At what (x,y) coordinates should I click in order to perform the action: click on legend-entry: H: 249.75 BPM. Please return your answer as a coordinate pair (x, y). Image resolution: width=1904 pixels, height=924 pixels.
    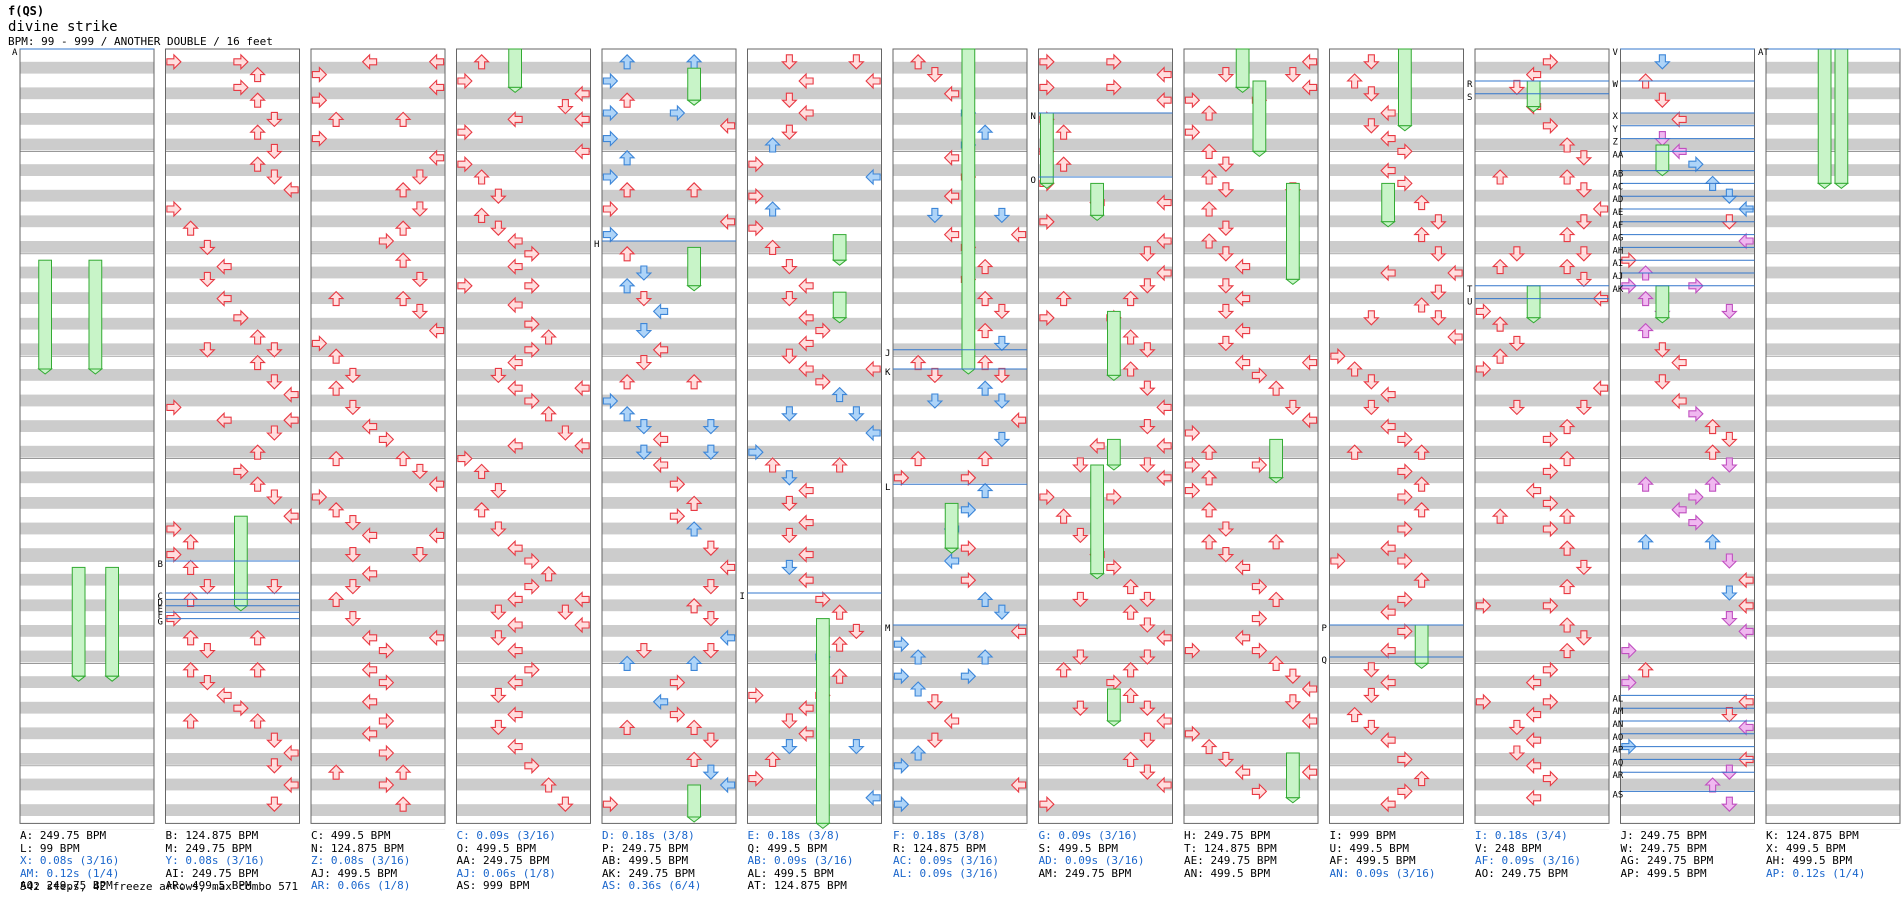
    Looking at the image, I should click on (1227, 835).